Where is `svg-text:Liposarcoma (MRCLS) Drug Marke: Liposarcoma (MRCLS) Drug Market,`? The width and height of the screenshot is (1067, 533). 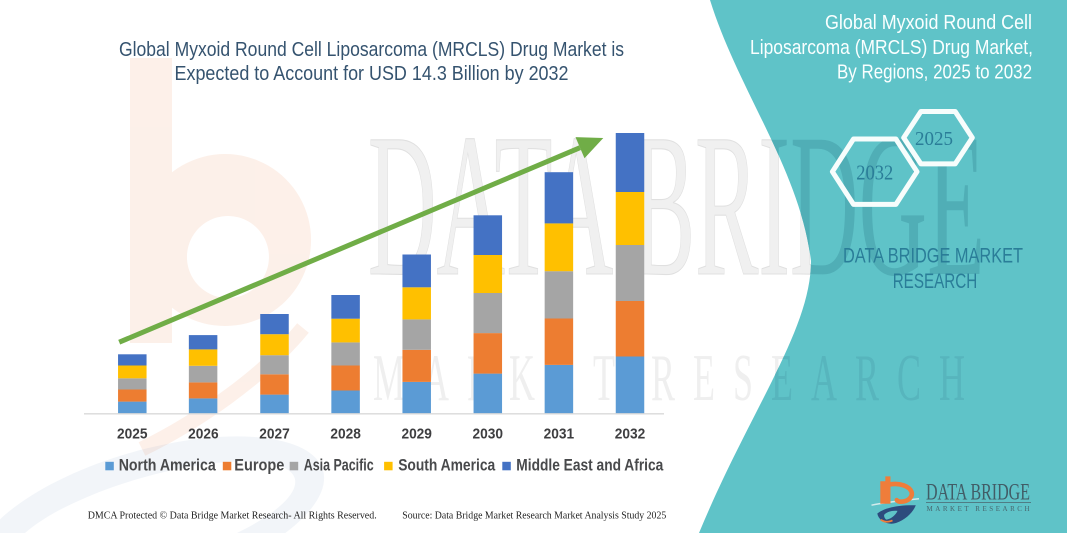 svg-text:Liposarcoma (MRCLS) Drug Marke: Liposarcoma (MRCLS) Drug Market, is located at coordinates (891, 47).